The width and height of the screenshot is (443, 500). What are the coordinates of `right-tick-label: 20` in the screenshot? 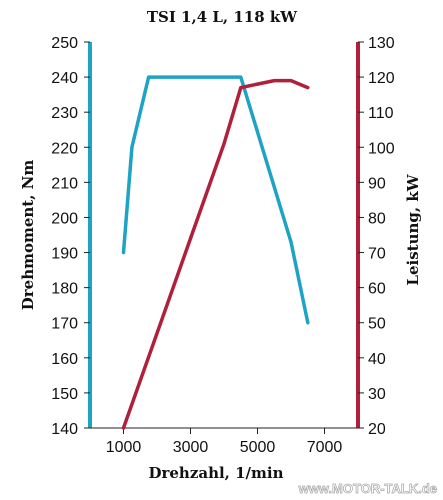 It's located at (377, 429).